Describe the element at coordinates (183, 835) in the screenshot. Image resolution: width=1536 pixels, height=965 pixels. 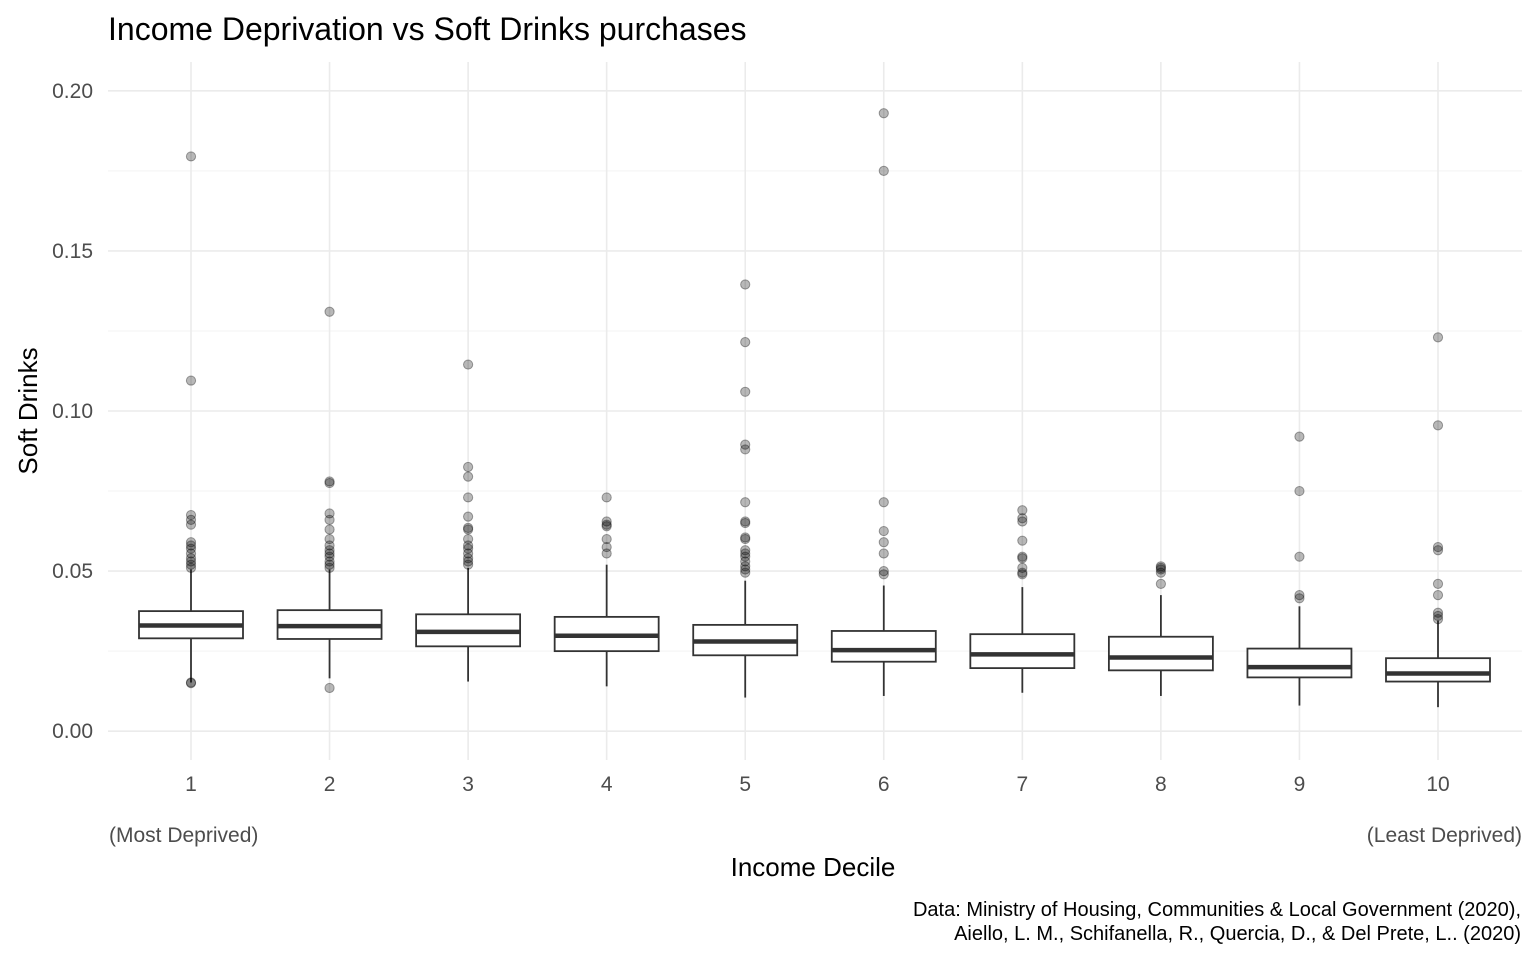
I see `x-annotation-most-deprived: (Most Deprived)` at that location.